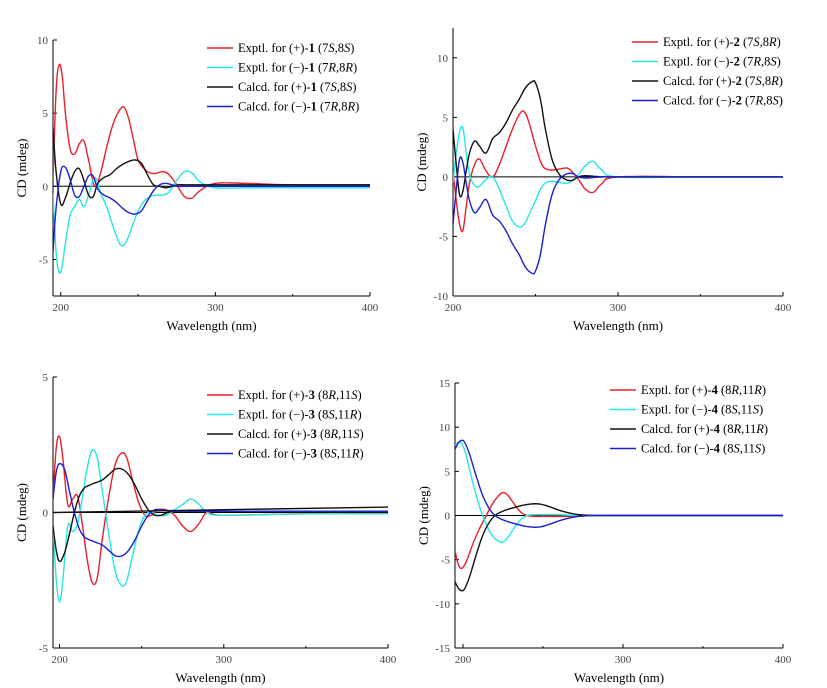 Image resolution: width=827 pixels, height=688 pixels. What do you see at coordinates (297, 68) in the screenshot?
I see `legend-label: Exptl. for (−)-1 (7R,8R)` at bounding box center [297, 68].